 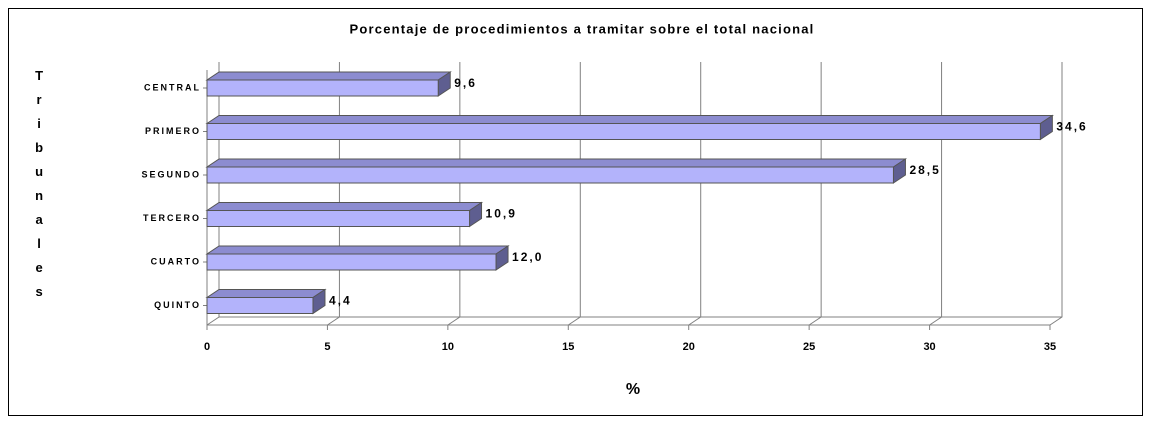 What do you see at coordinates (1071, 127) in the screenshot?
I see `value-label: 34,6` at bounding box center [1071, 127].